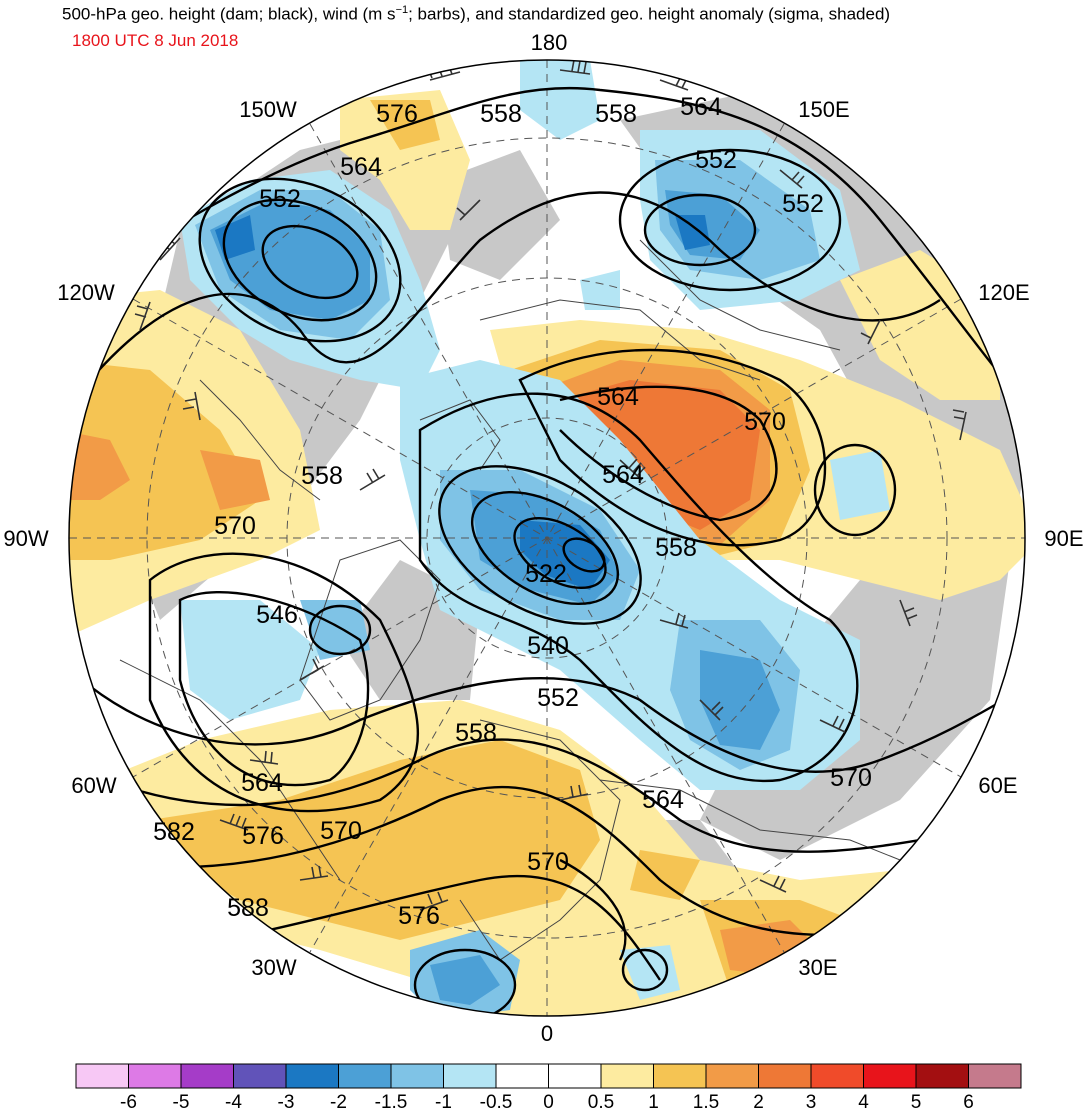  What do you see at coordinates (758, 1102) in the screenshot?
I see `colorbar-tick-label: 2` at bounding box center [758, 1102].